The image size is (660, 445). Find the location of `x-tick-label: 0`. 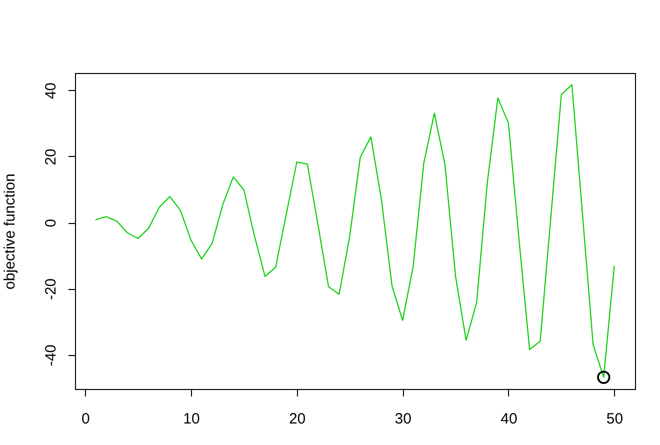

x-tick-label: 0 is located at coordinates (85, 419).